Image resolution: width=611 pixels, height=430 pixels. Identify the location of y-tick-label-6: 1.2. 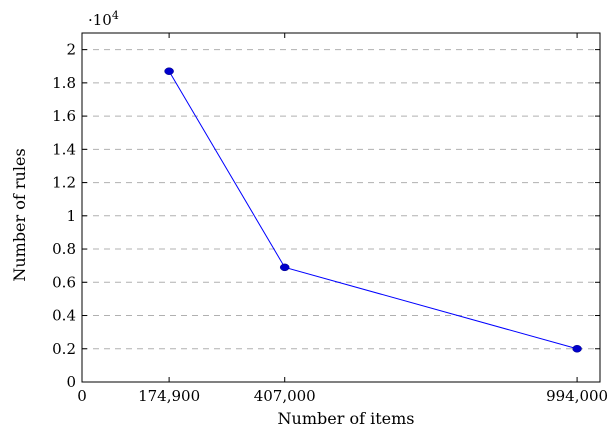
(64, 183).